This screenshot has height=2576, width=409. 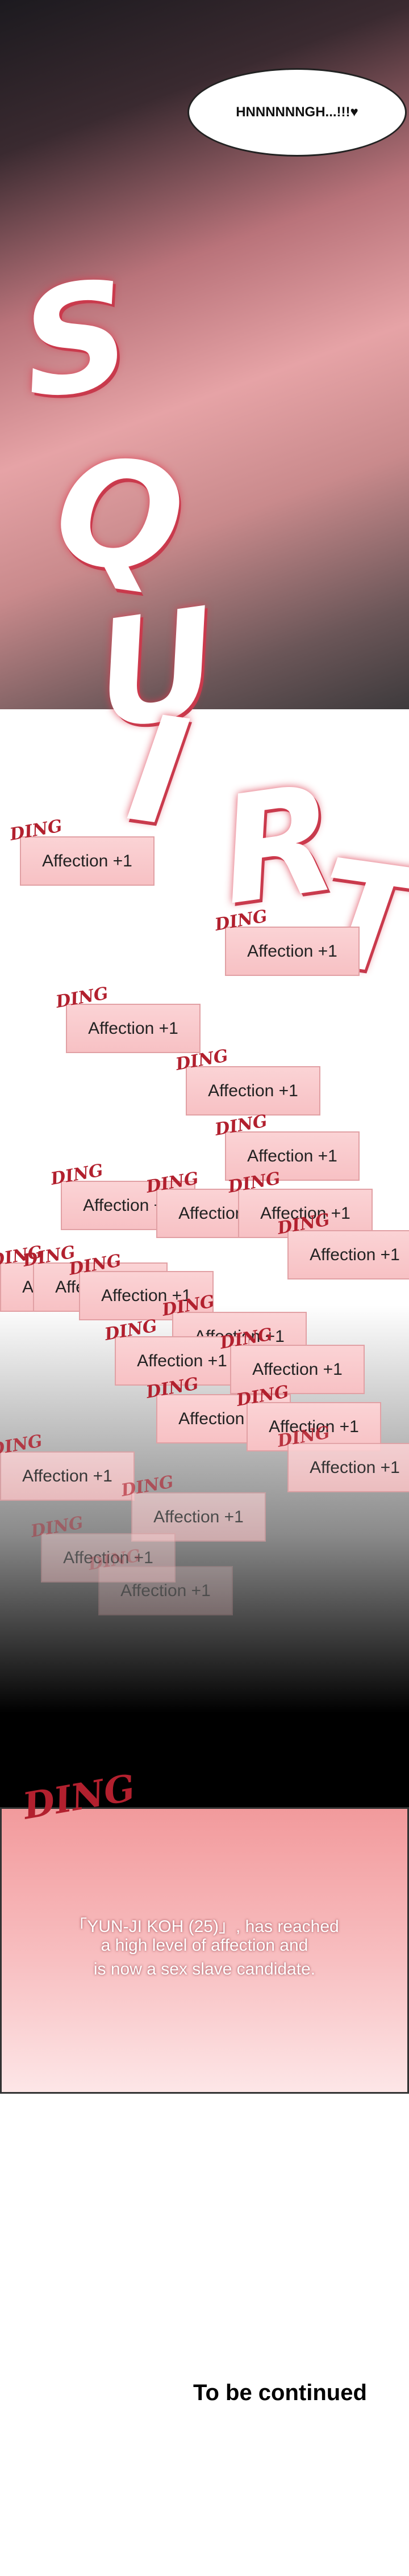 I want to click on message-line: a high level of affection and, so click(x=204, y=1945).